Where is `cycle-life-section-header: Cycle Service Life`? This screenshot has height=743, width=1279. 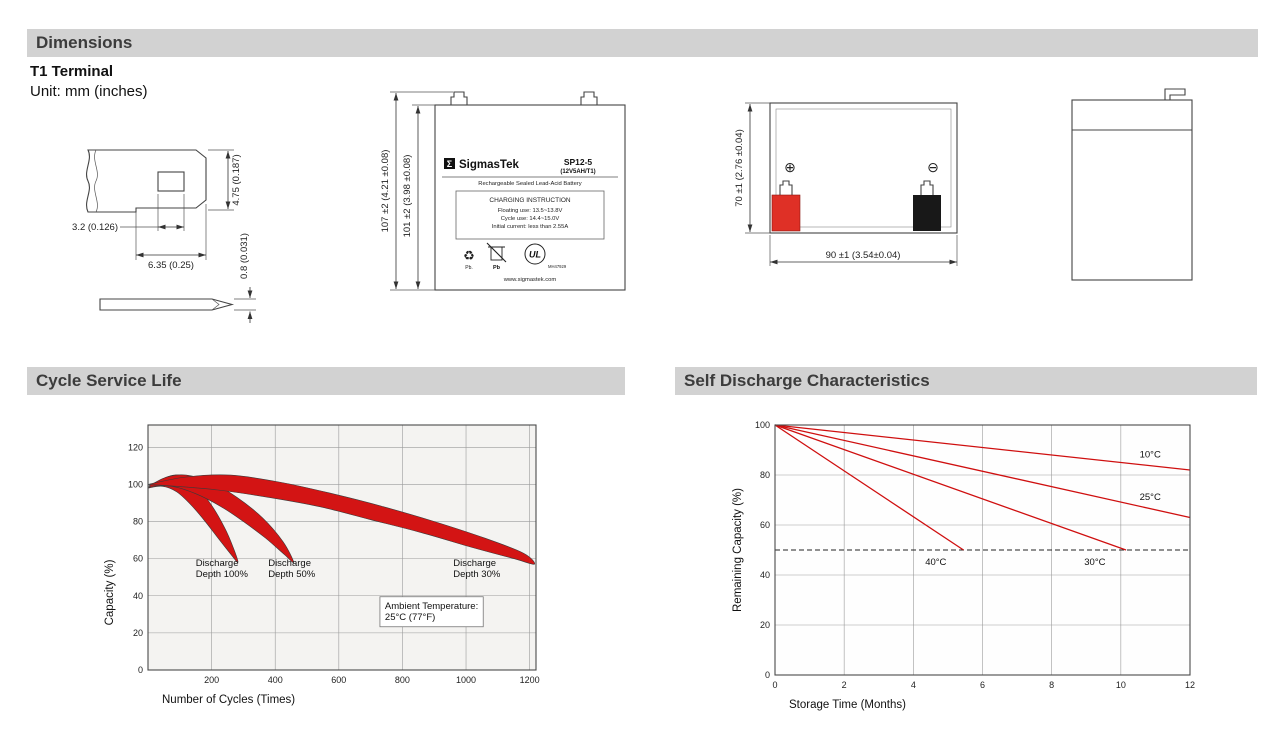 cycle-life-section-header: Cycle Service Life is located at coordinates (326, 381).